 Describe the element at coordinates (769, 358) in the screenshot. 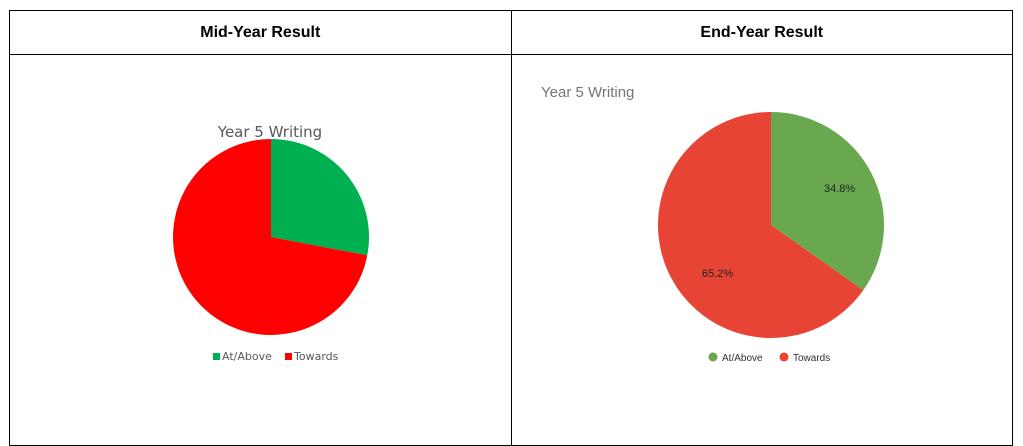

I see `end-legend: At/Above Towards` at that location.